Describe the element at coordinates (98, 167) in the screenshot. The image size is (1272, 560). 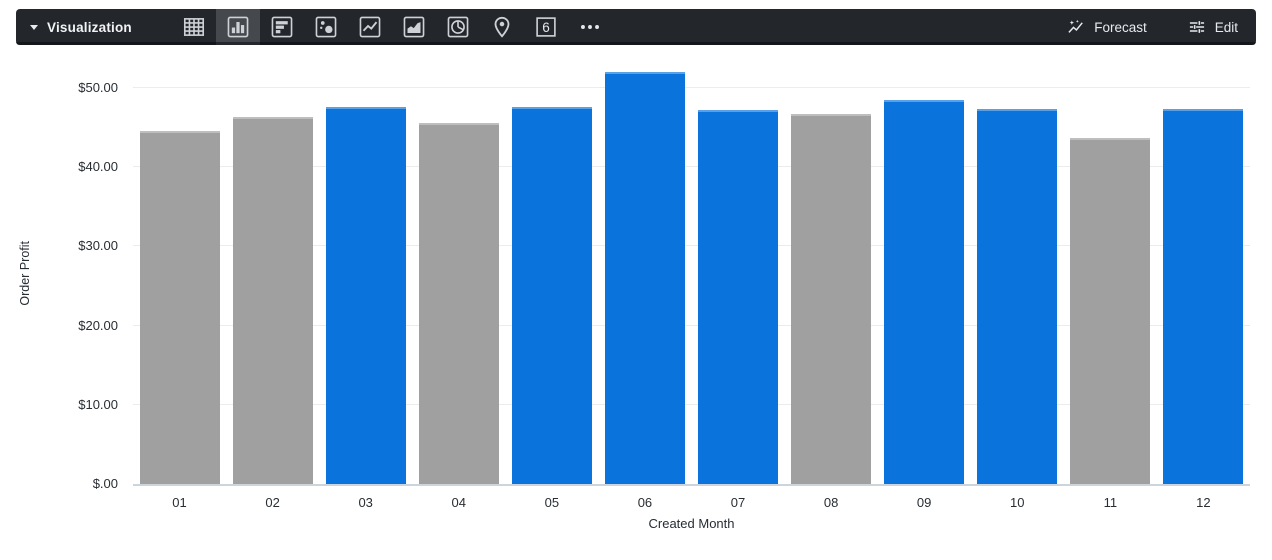
I see `y-tick-label: $40.00` at that location.